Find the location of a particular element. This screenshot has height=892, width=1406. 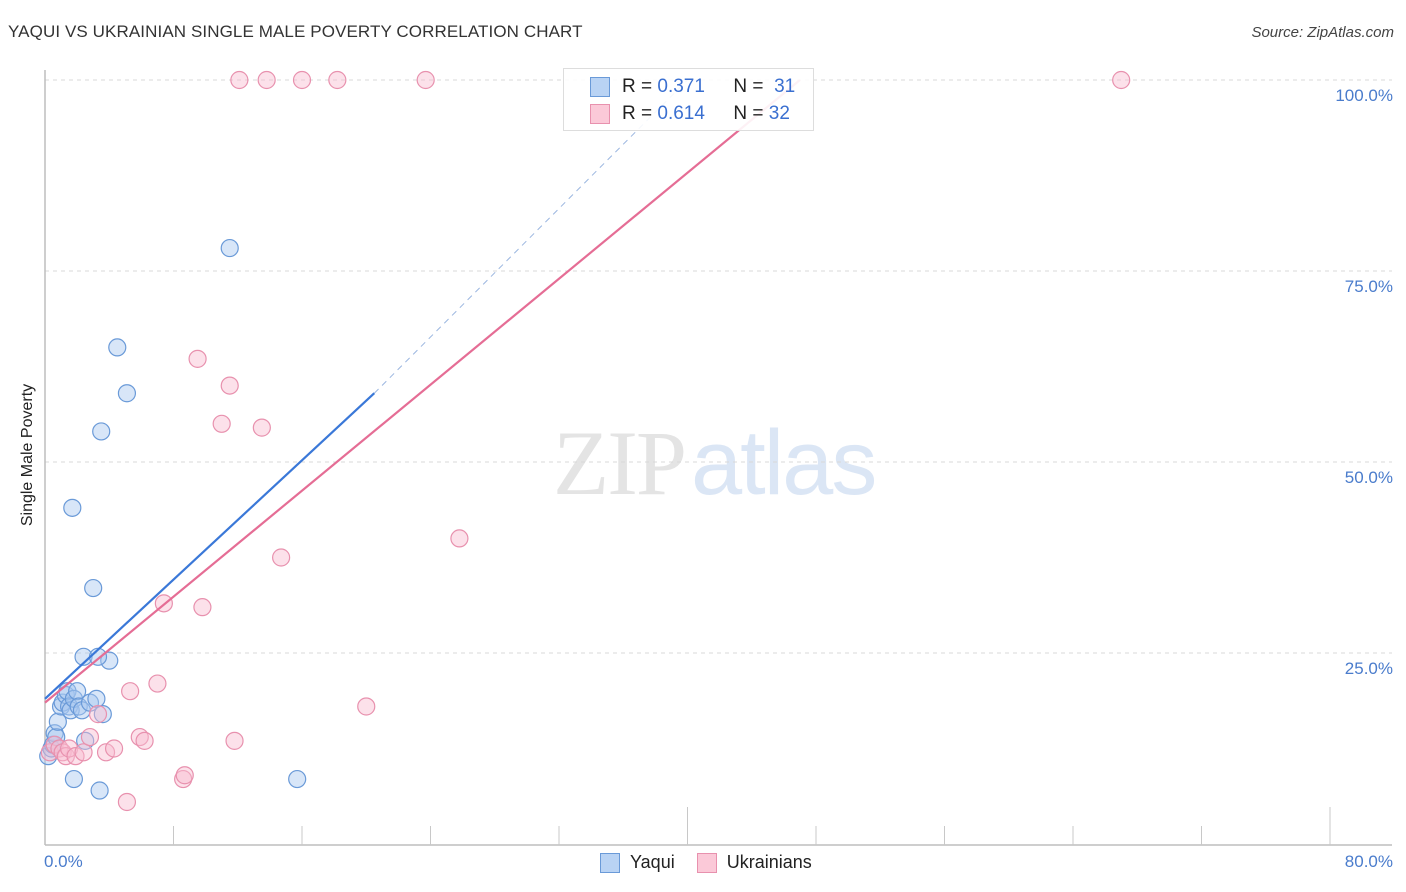

stats-legend: R = 0.371 N = 31 R = 0.614 N = 32 is located at coordinates (688, 99).